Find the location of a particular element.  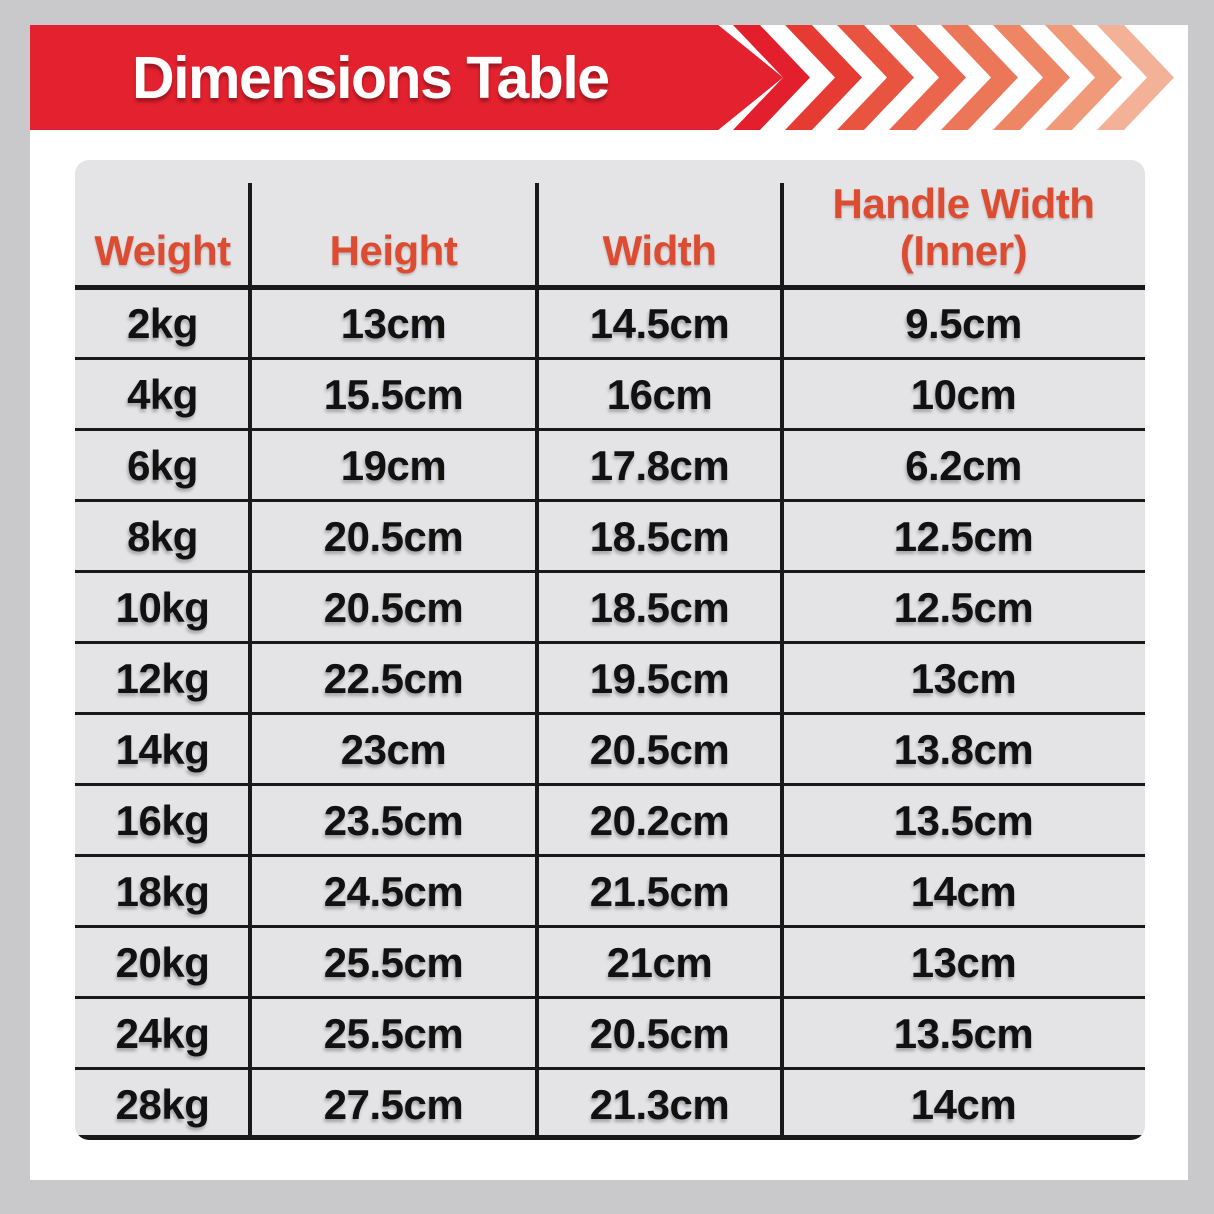

table-cell: 14.5cm is located at coordinates (659, 323).